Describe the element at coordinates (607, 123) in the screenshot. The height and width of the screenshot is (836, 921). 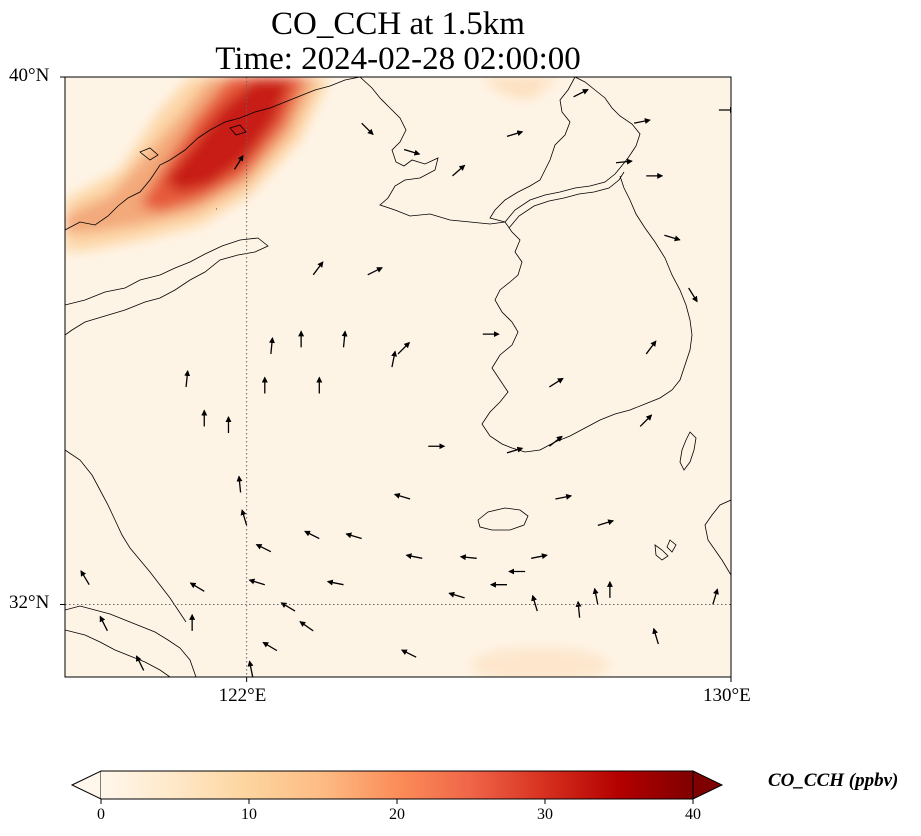
I see `coastline-korea-north-east` at that location.